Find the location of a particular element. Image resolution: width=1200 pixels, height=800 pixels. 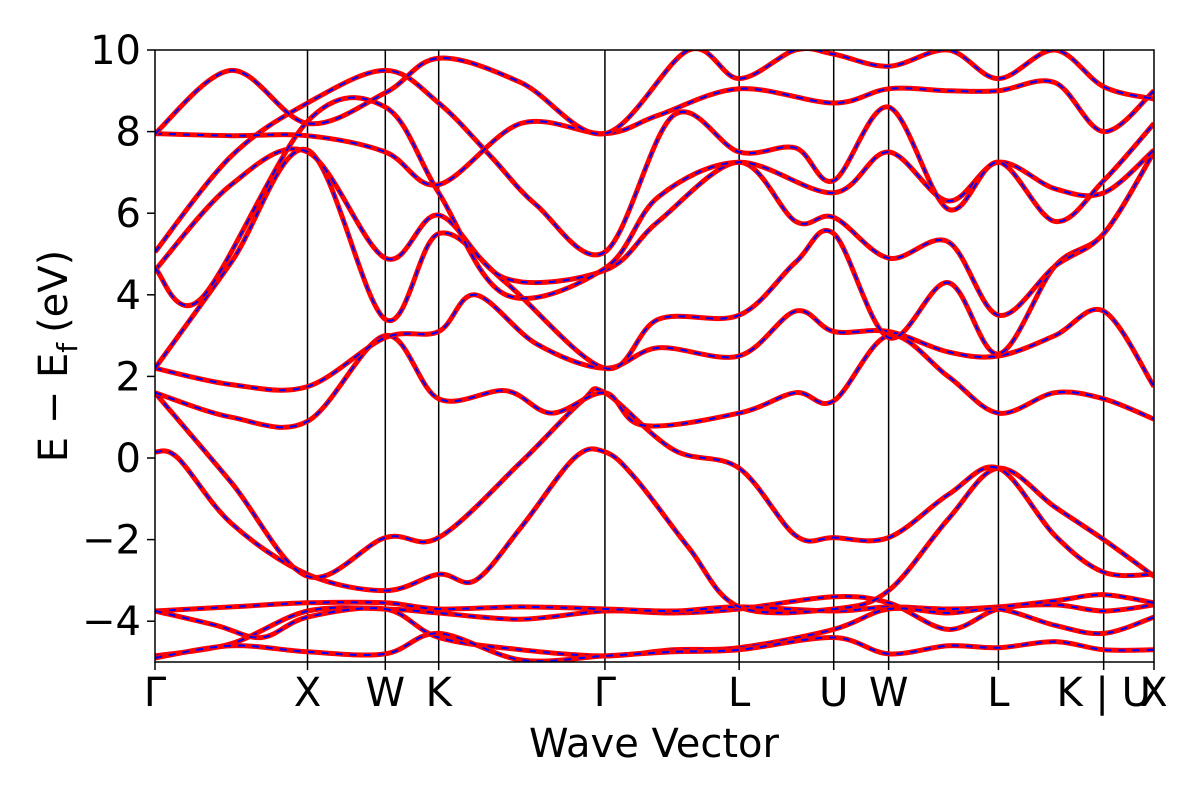

y-tick-label: 6 is located at coordinates (128, 214).